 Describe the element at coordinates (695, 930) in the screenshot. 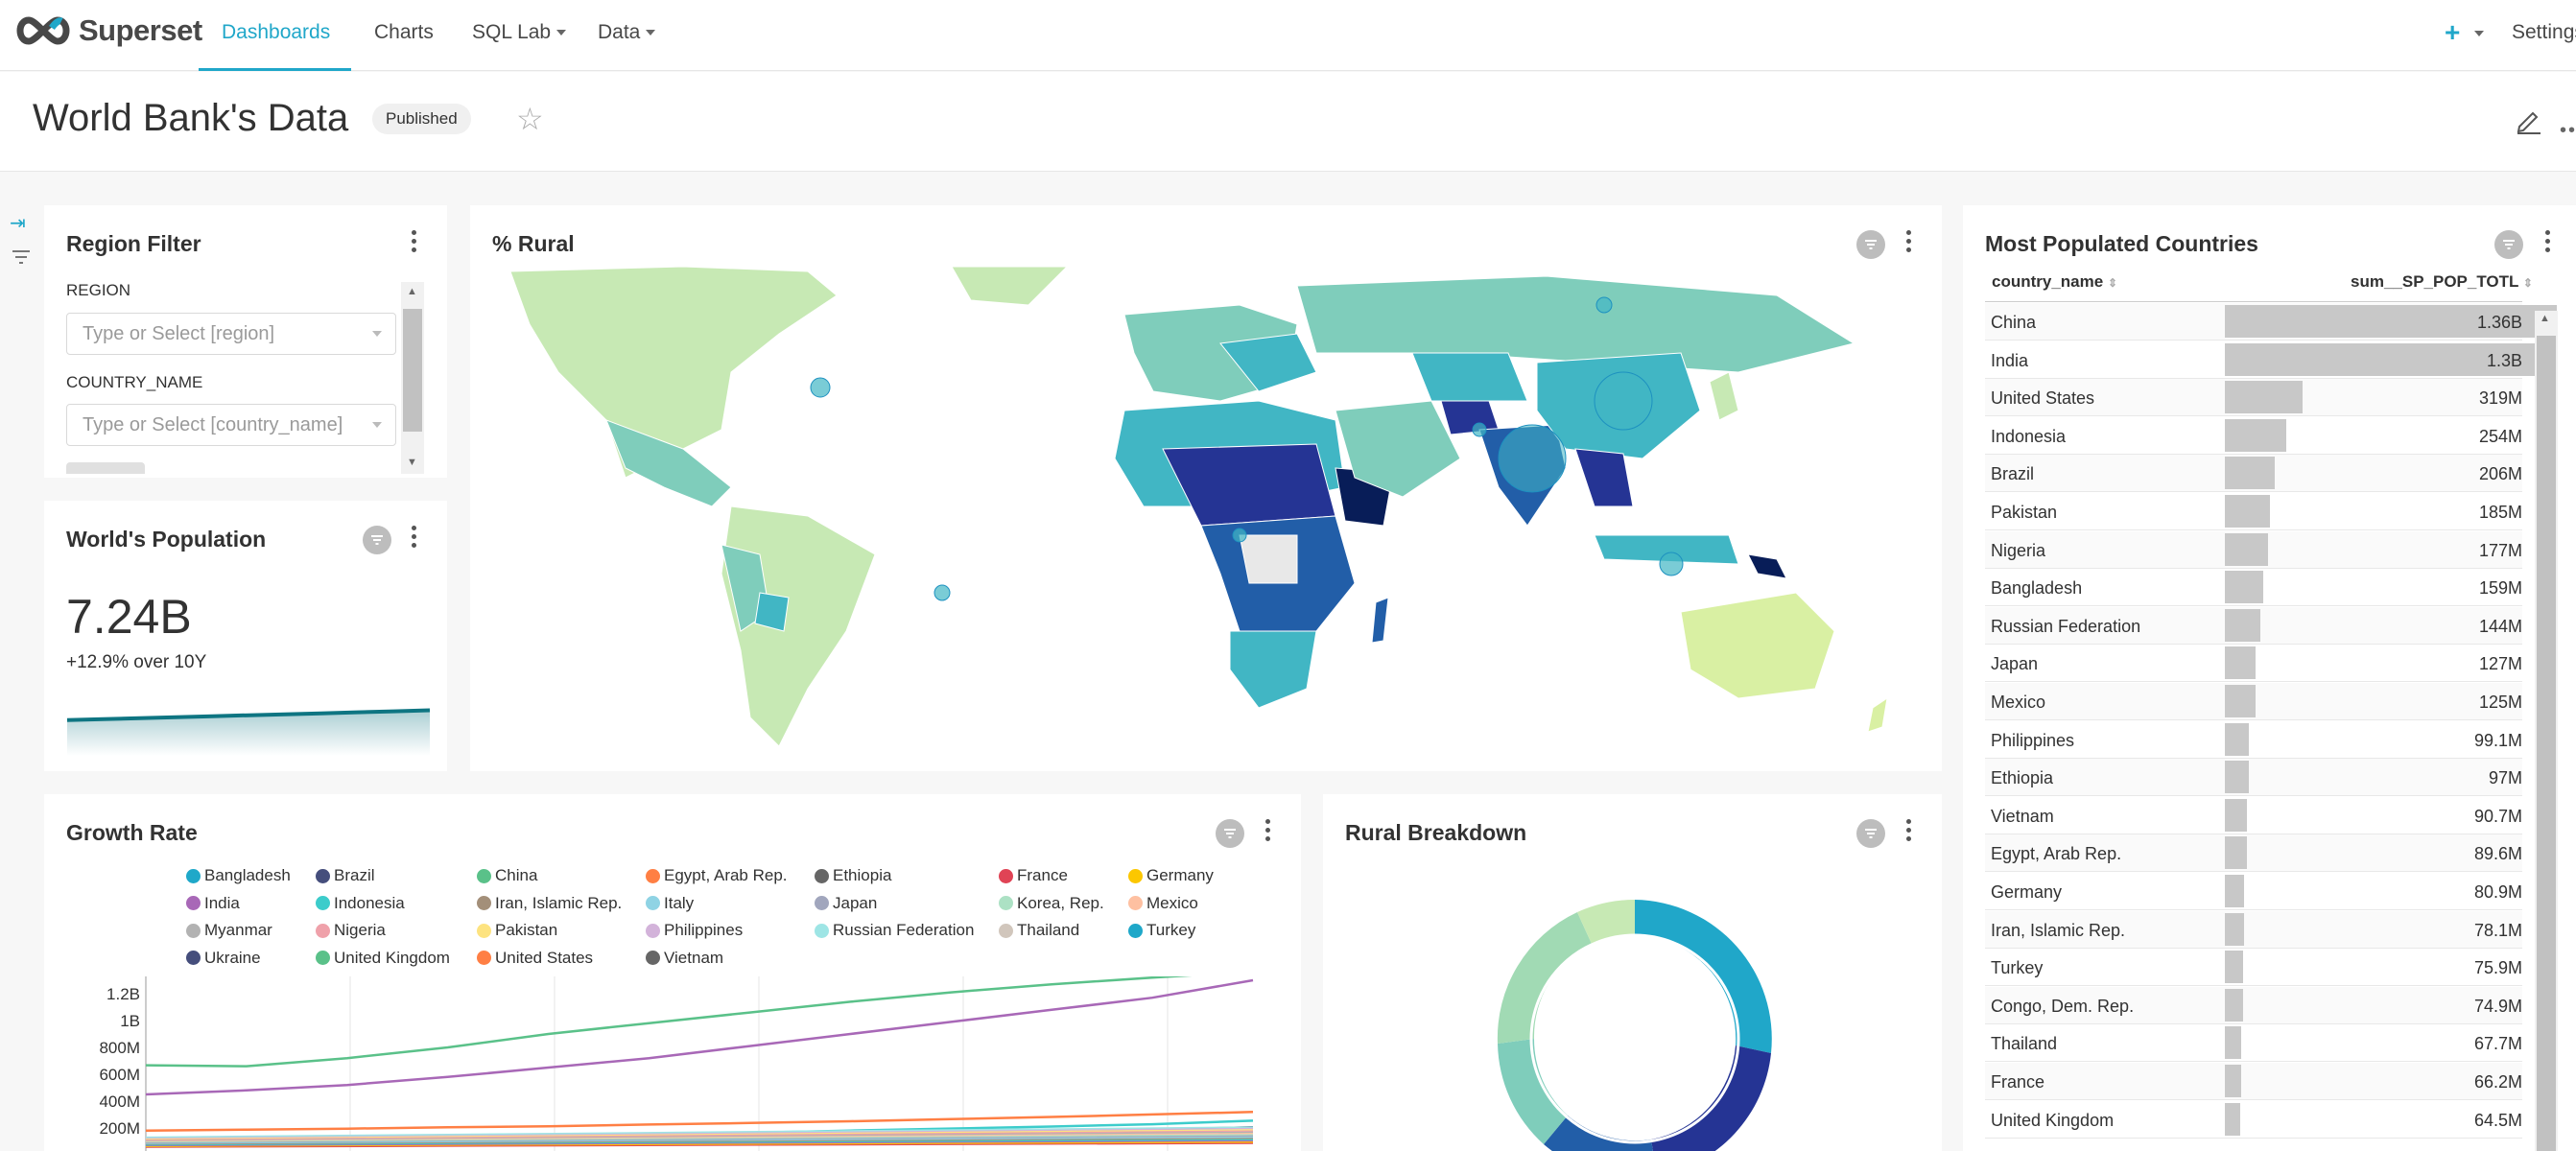

I see `legend-item: Philippines` at that location.